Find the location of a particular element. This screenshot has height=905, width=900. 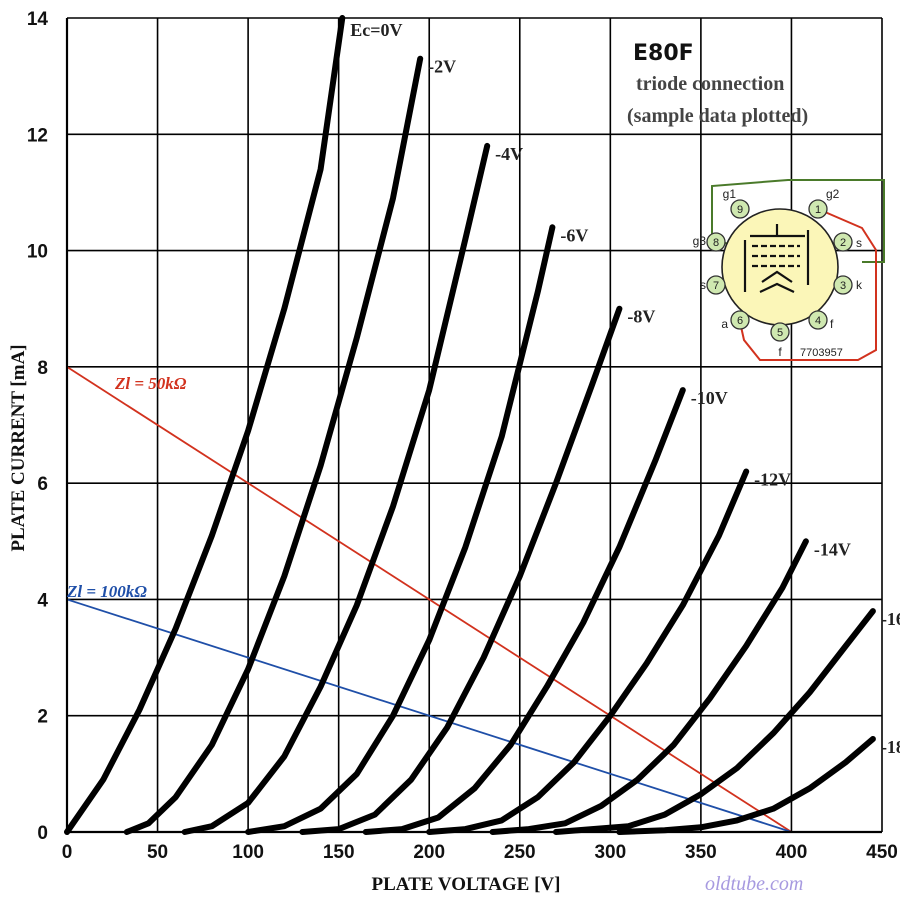

y-tick-label: 10 is located at coordinates (37, 252).